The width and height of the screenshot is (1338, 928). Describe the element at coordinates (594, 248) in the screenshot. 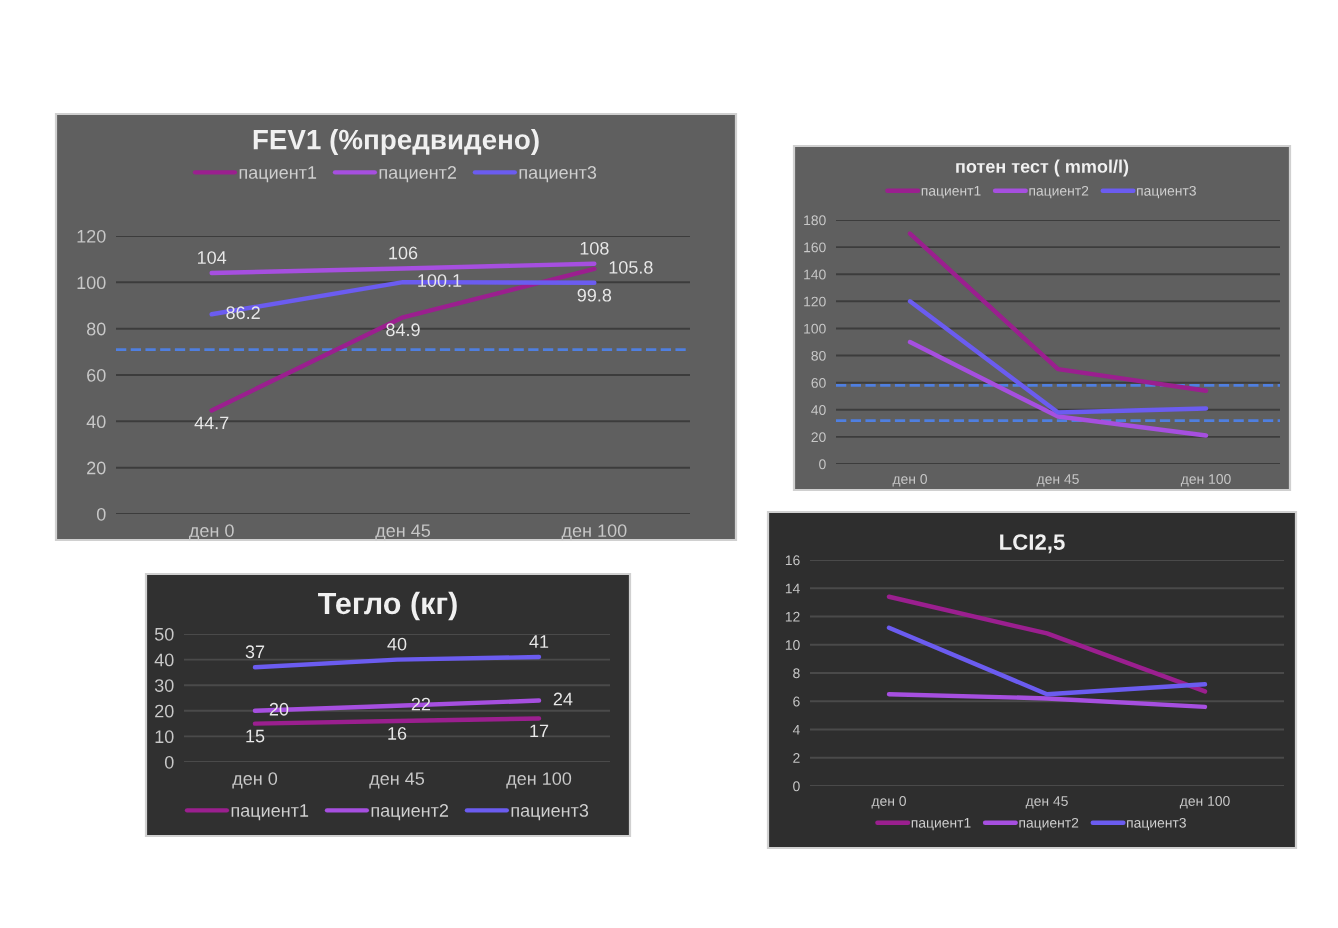

I see `data-label: 108` at that location.